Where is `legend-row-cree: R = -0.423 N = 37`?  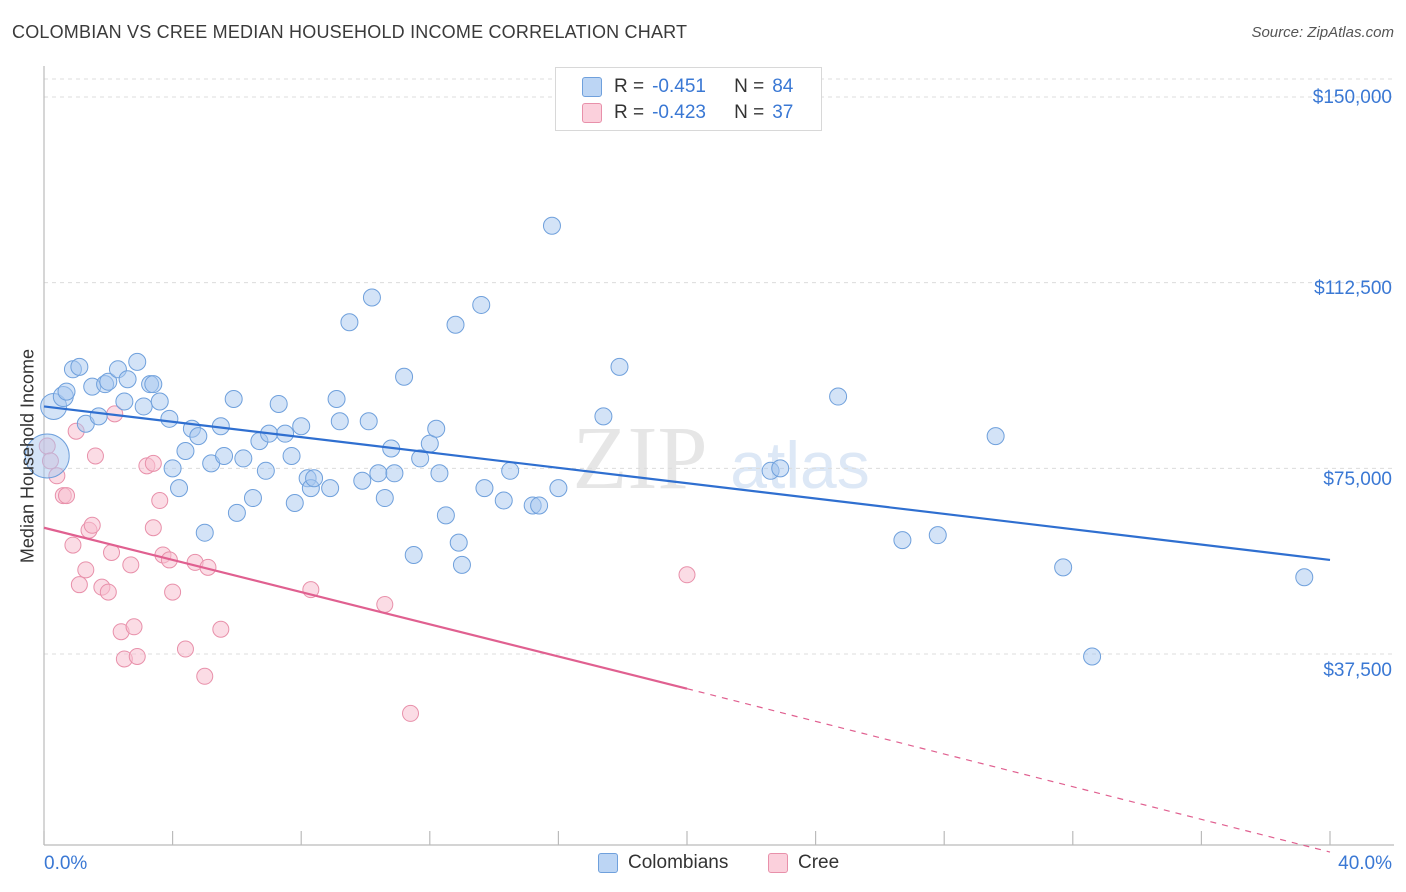
legend-row-cree: R = -0.423 N = 37 is located at coordinates (674, 113).